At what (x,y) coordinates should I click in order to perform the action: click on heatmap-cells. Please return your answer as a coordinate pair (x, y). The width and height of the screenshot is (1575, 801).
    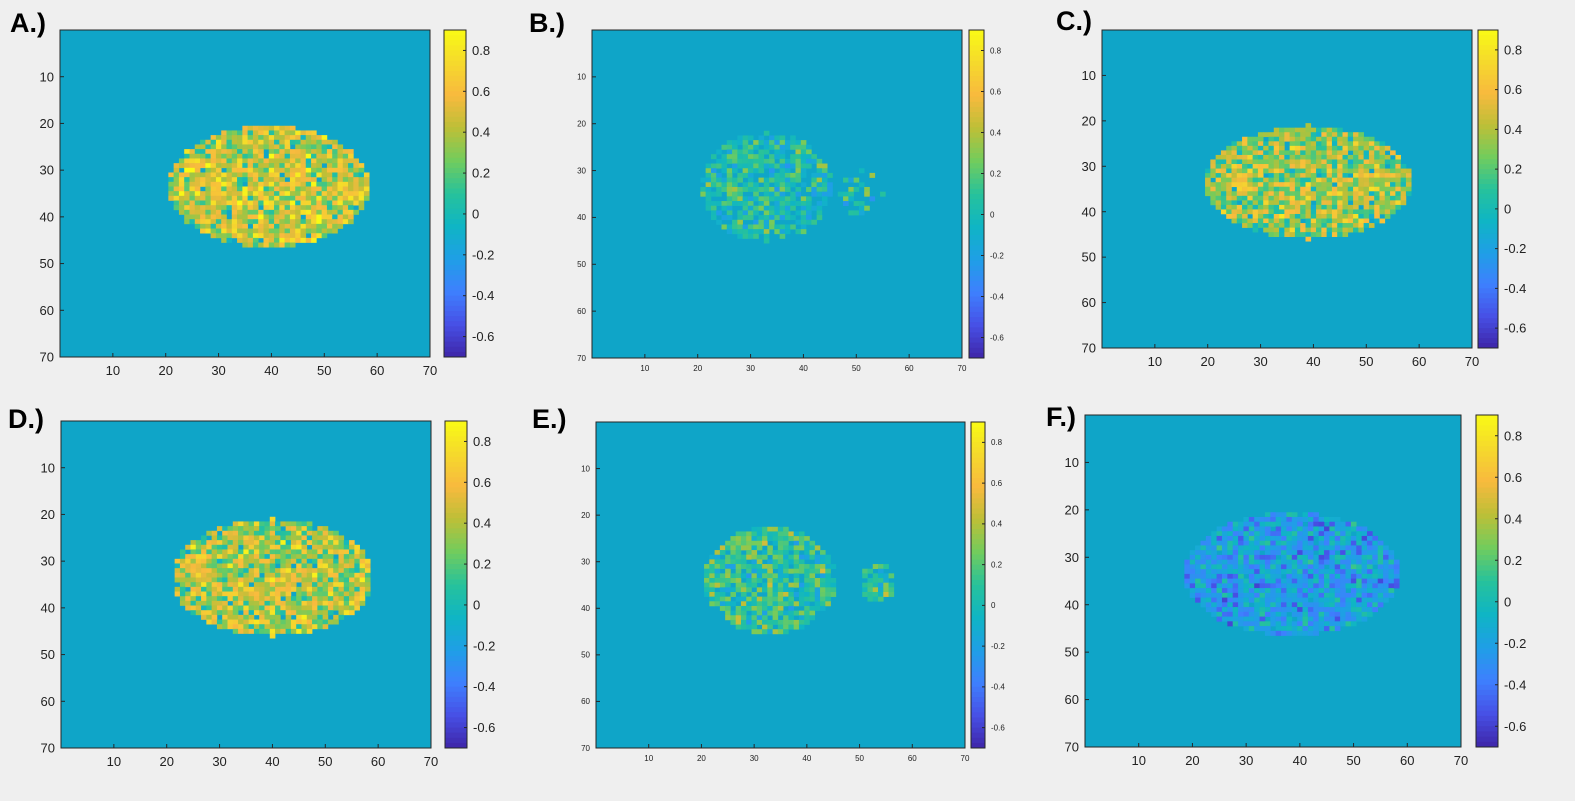
    Looking at the image, I should click on (793, 187).